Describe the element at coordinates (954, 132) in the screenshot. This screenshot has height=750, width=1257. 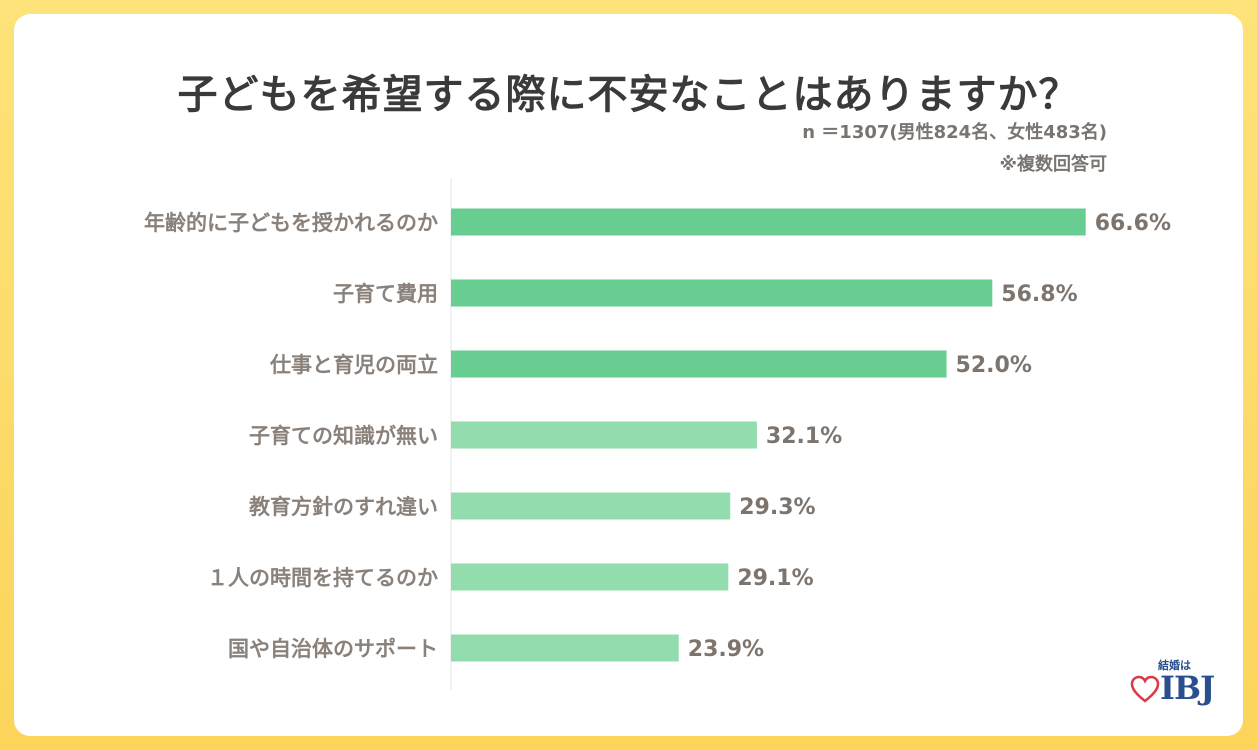
I see `sample-size-note: n ＝1307(男性824名、女性483名)` at that location.